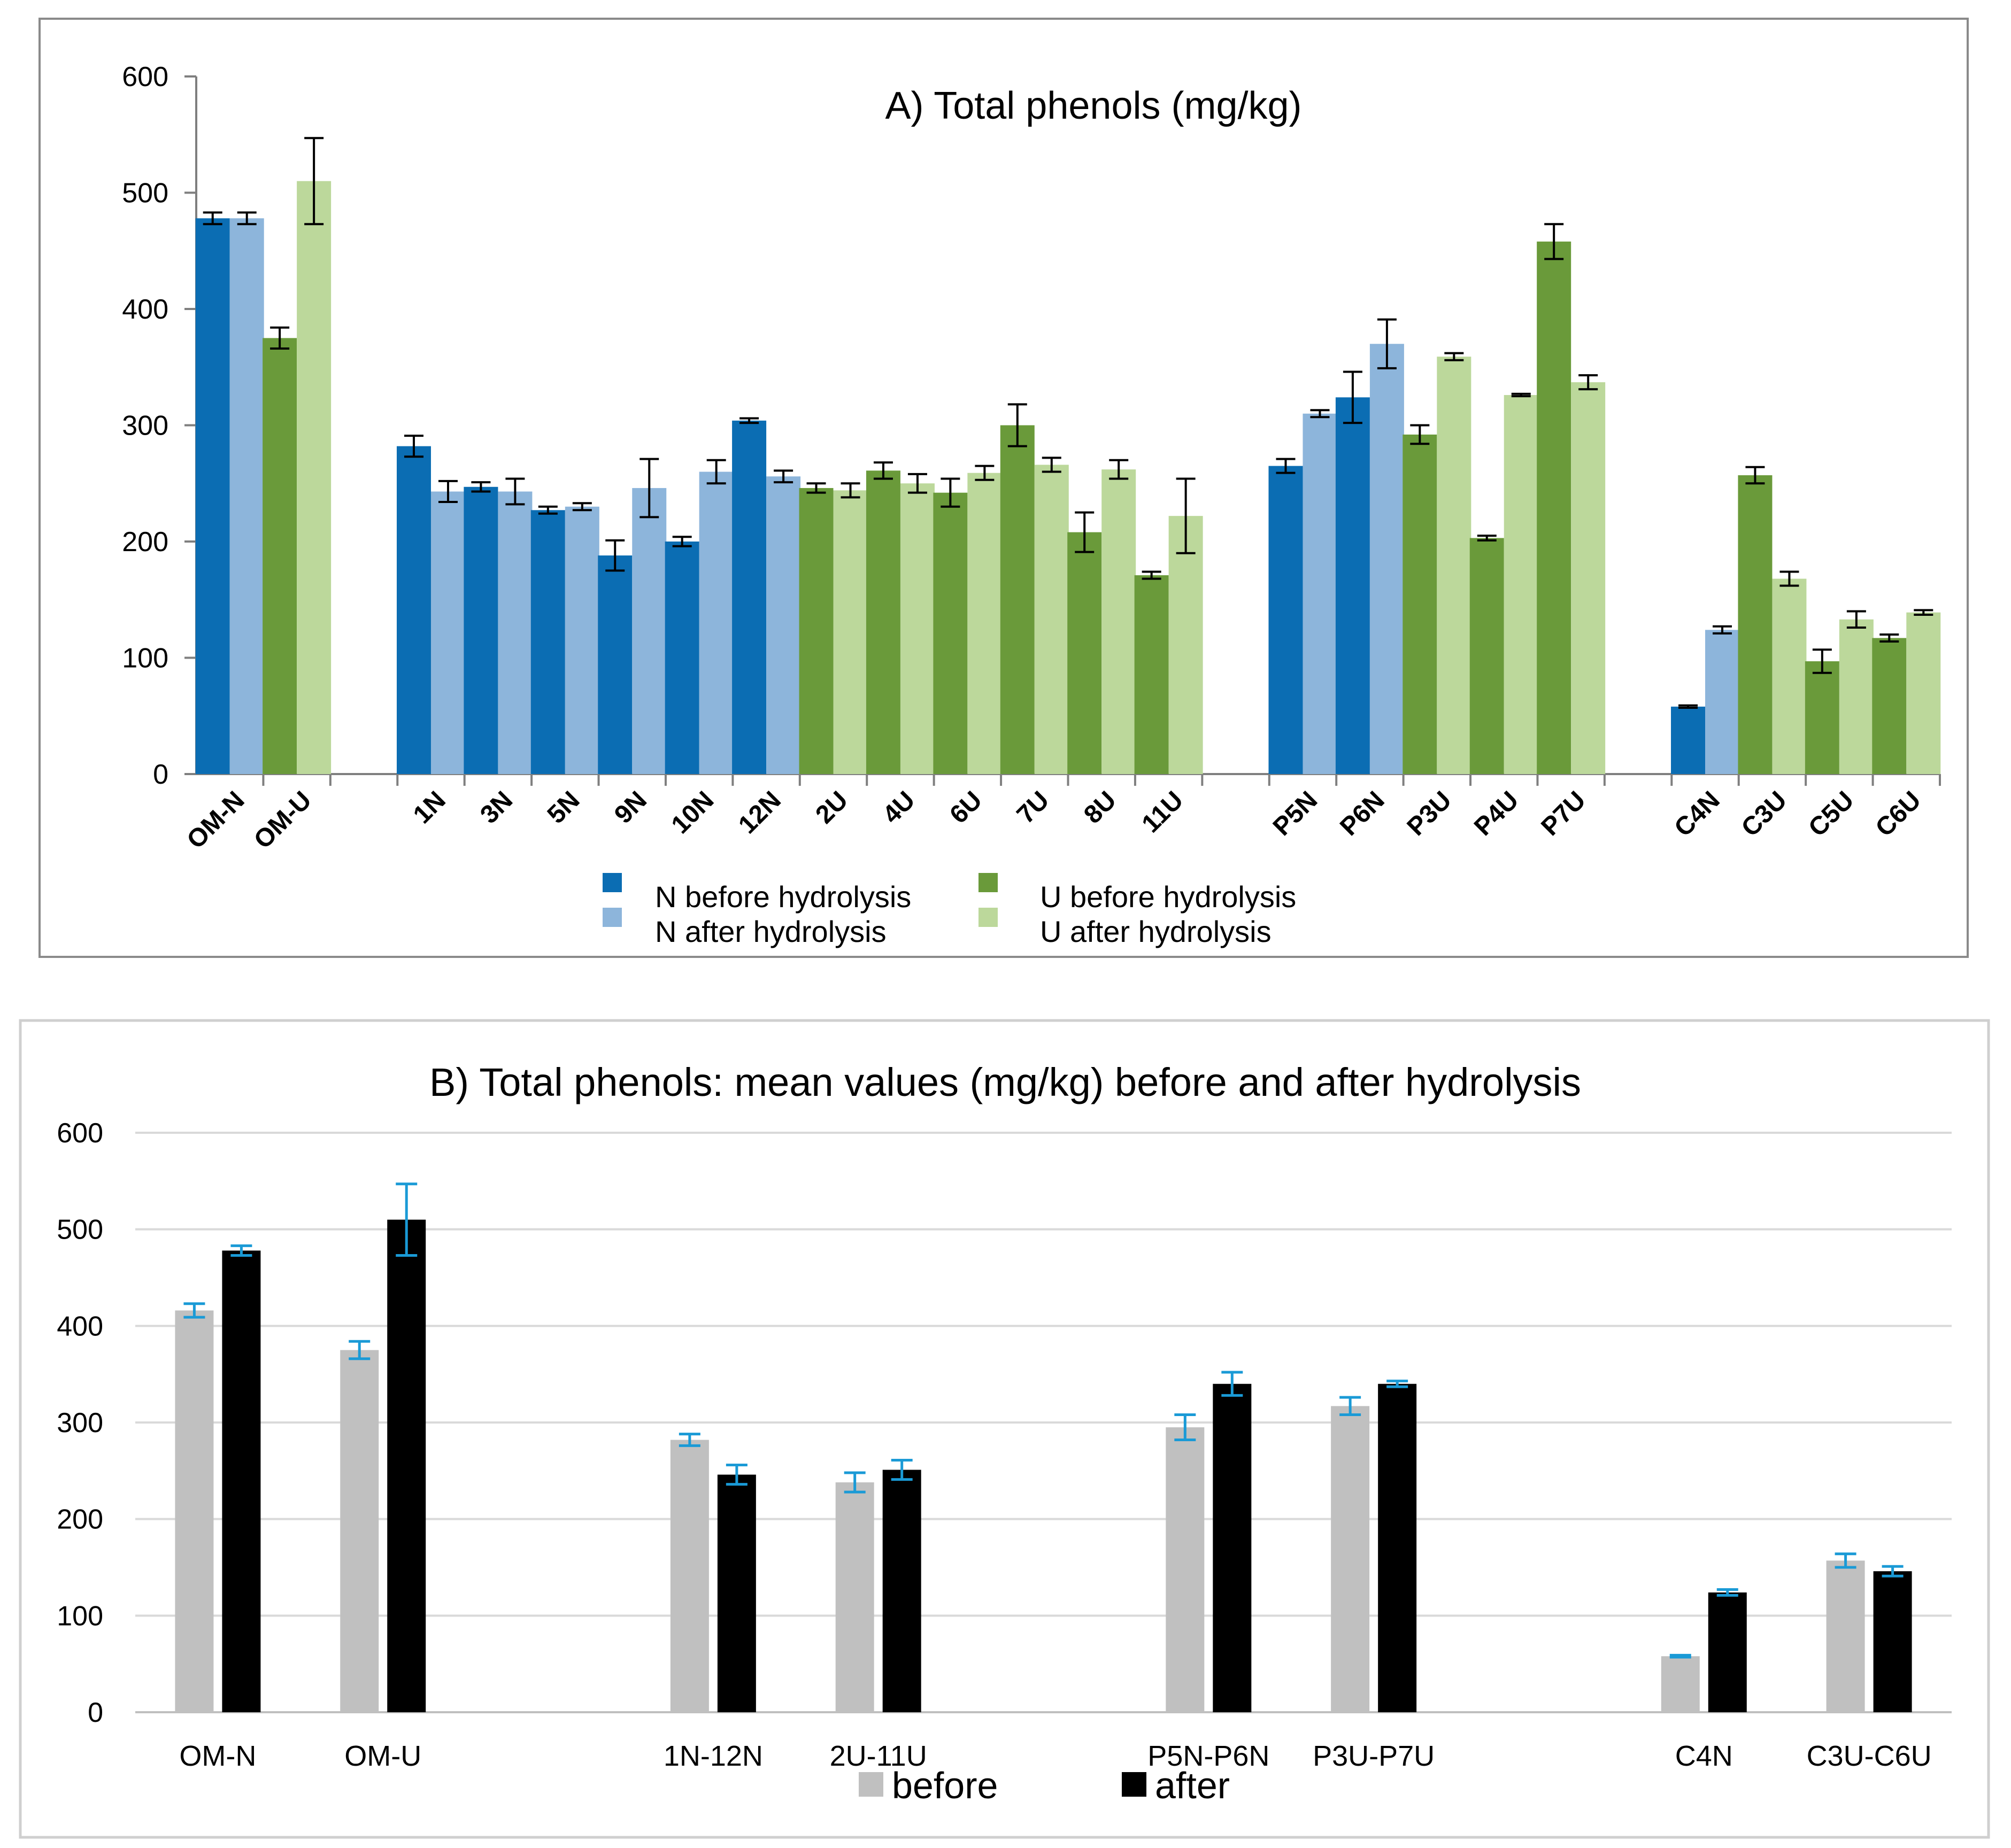 This screenshot has height=1848, width=2011. Describe the element at coordinates (1889, 706) in the screenshot. I see `a-bar-c6u-before` at that location.